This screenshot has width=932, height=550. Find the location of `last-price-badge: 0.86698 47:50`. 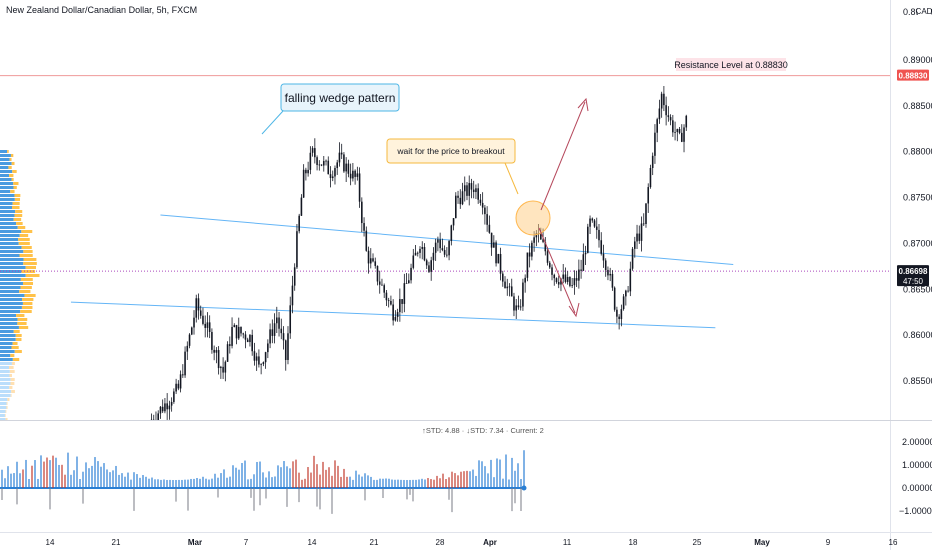

last-price-badge: 0.86698 47:50 is located at coordinates (913, 276).